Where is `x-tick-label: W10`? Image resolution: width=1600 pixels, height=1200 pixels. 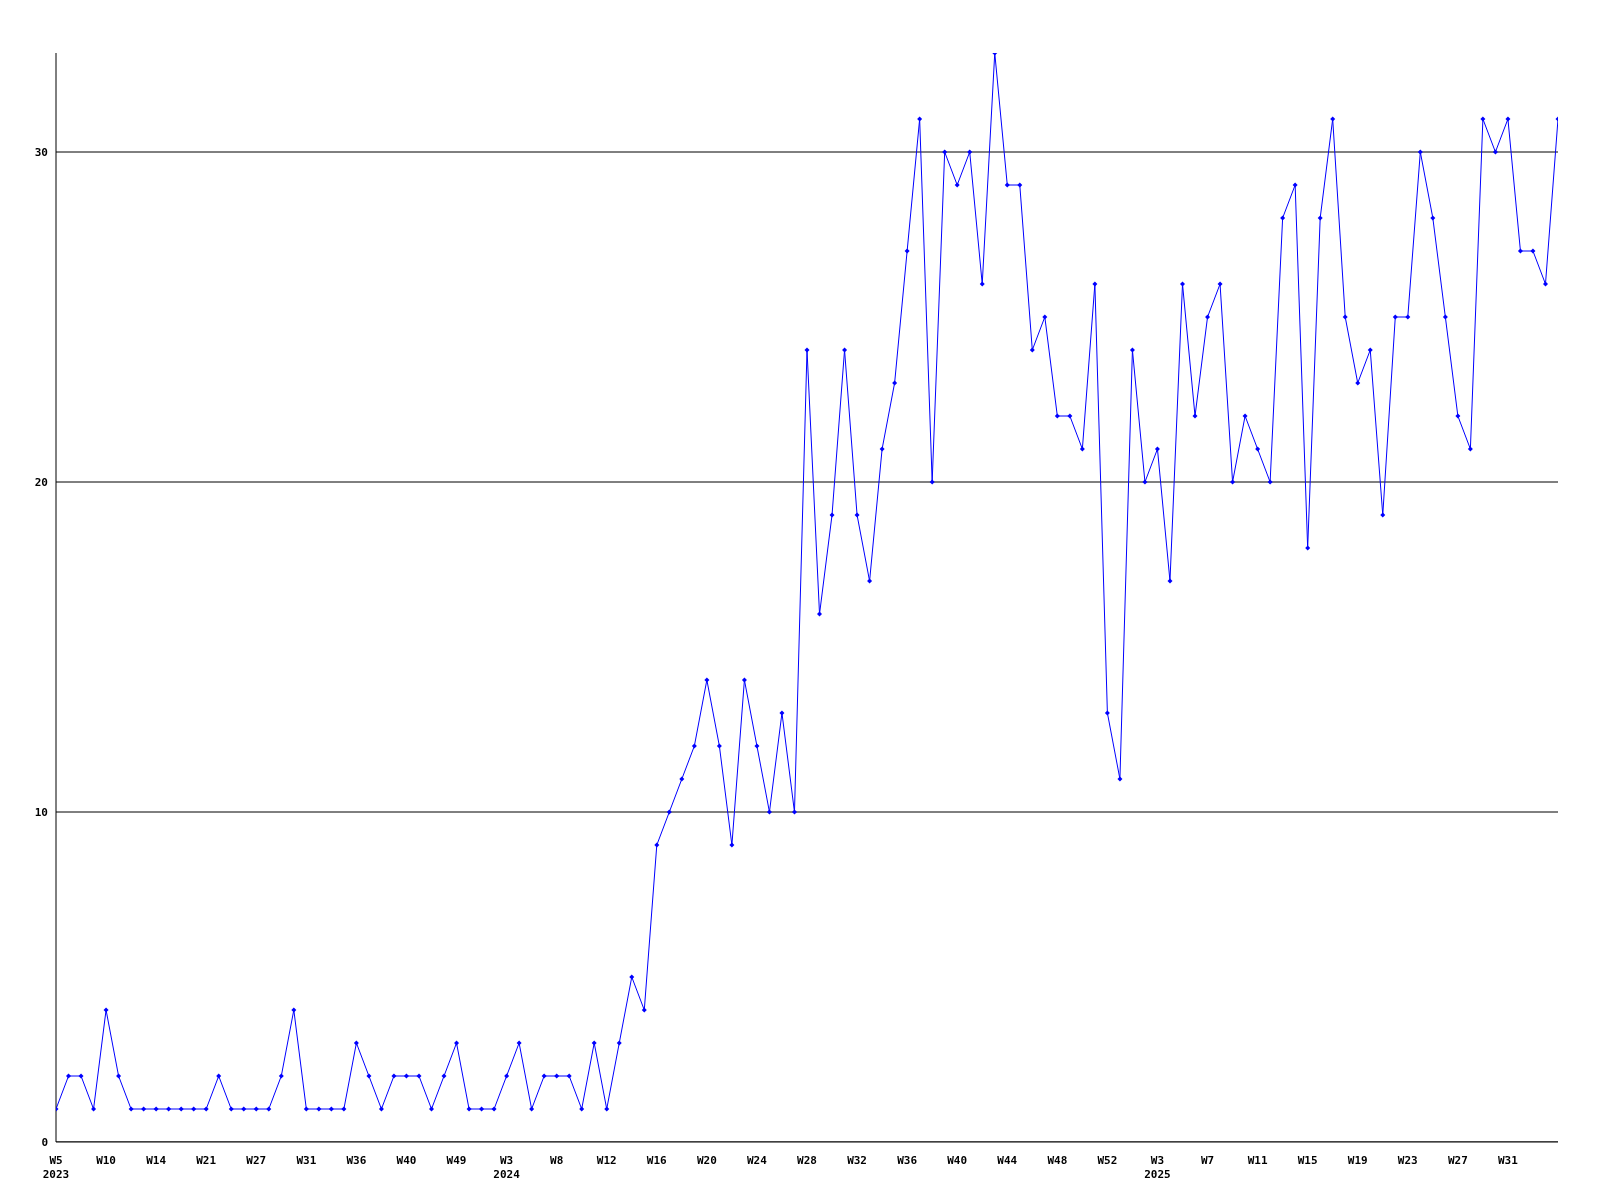 x-tick-label: W10 is located at coordinates (106, 1160).